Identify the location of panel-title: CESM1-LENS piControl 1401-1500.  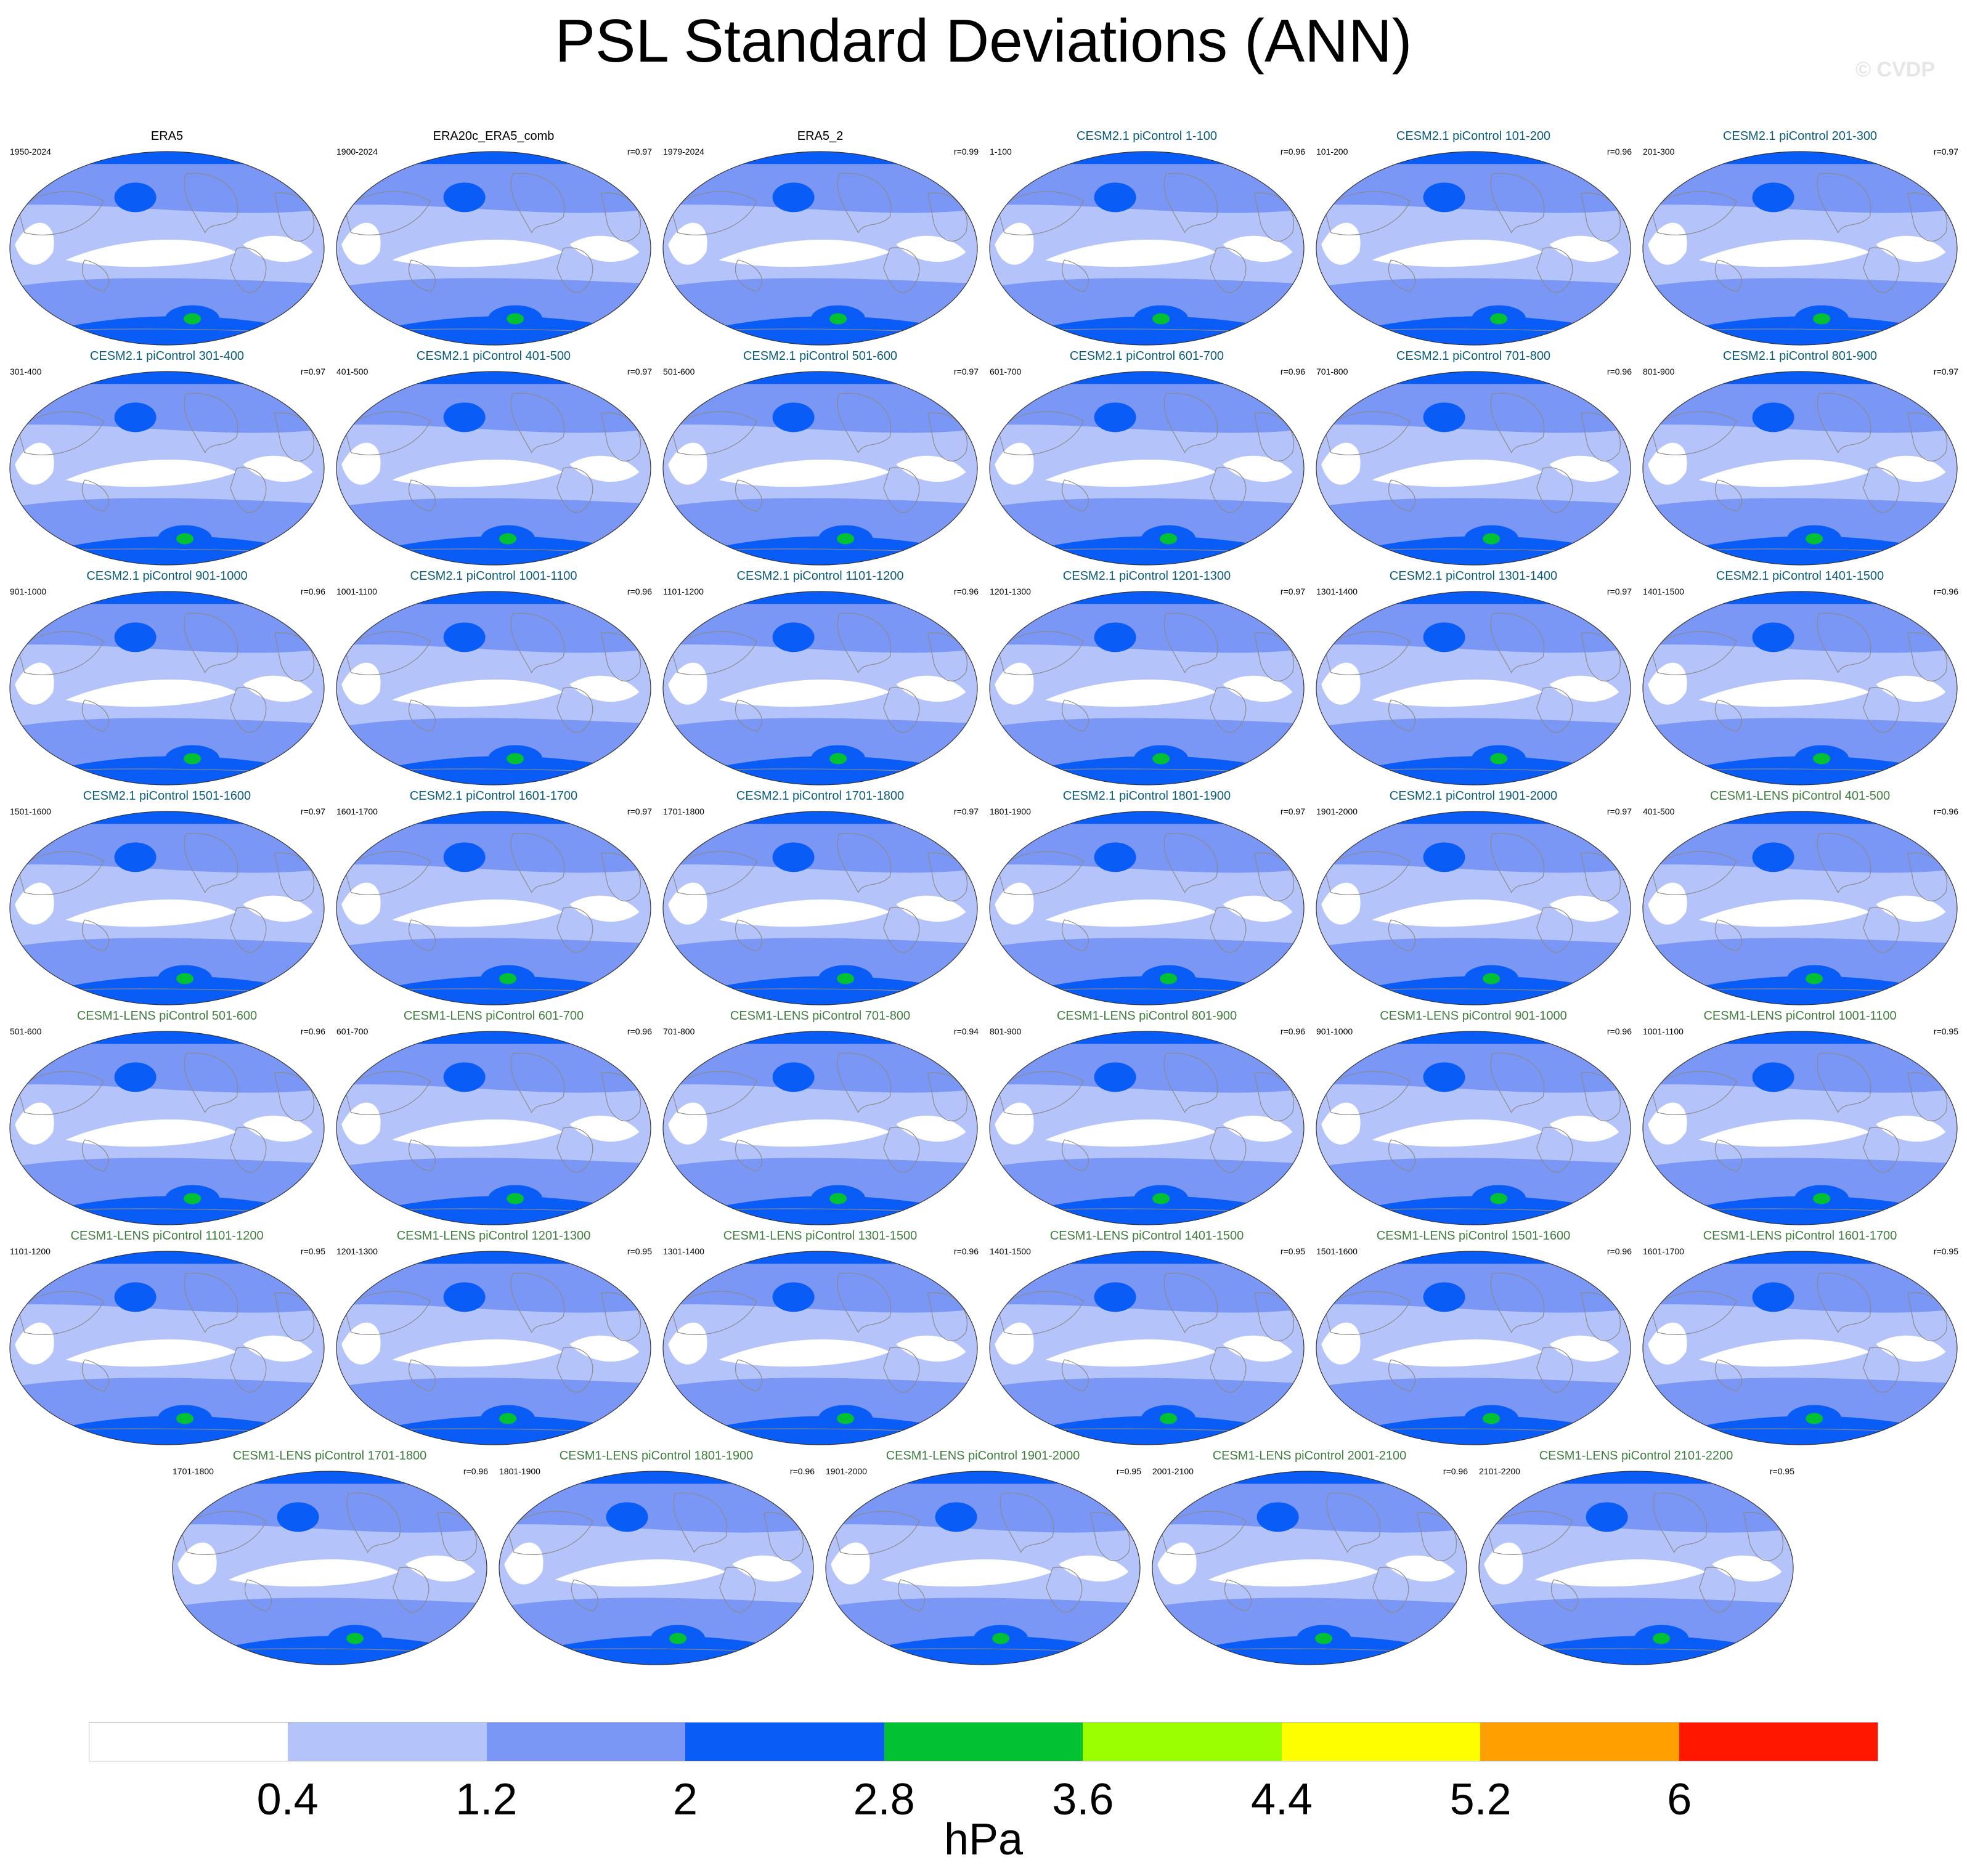
(1146, 1236).